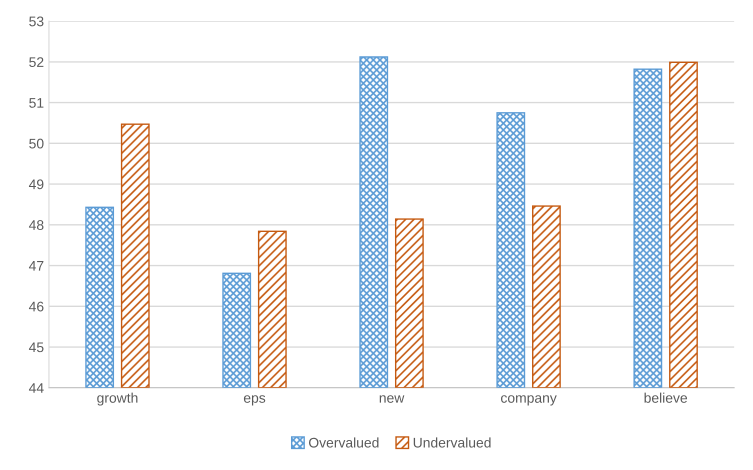  What do you see at coordinates (36, 307) in the screenshot?
I see `y-tick-label: 46` at bounding box center [36, 307].